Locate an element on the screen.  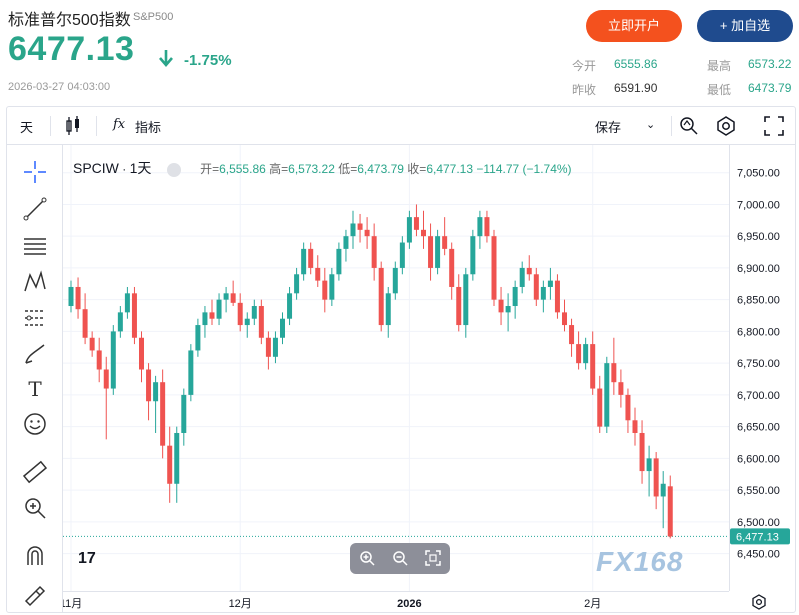
zoom-out-icon is located at coordinates (400, 558).